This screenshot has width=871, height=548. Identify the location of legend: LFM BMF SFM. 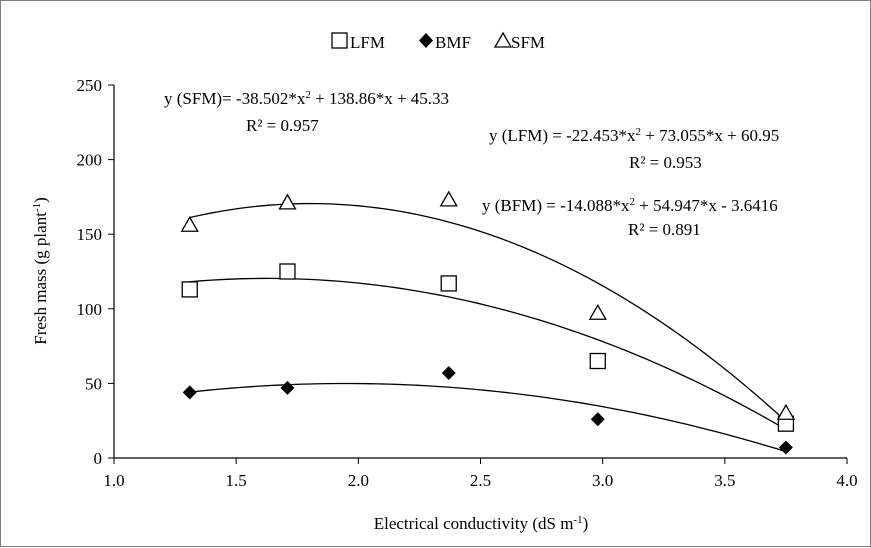
(438, 41).